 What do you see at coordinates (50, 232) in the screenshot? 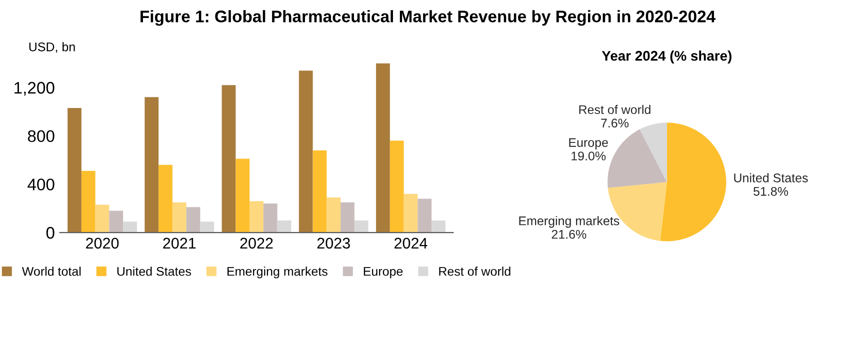
I see `y-tick-label: 0` at bounding box center [50, 232].